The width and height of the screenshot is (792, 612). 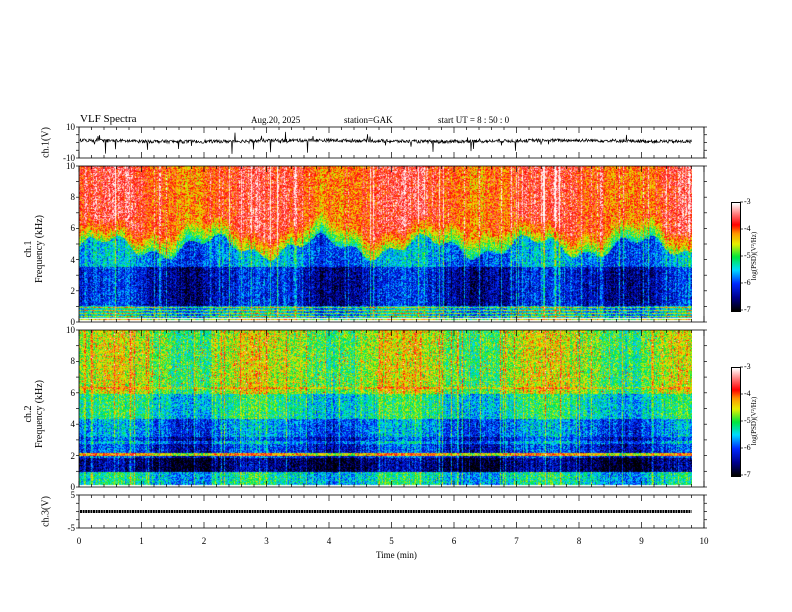 I want to click on x-tick-label: 6, so click(x=454, y=541).